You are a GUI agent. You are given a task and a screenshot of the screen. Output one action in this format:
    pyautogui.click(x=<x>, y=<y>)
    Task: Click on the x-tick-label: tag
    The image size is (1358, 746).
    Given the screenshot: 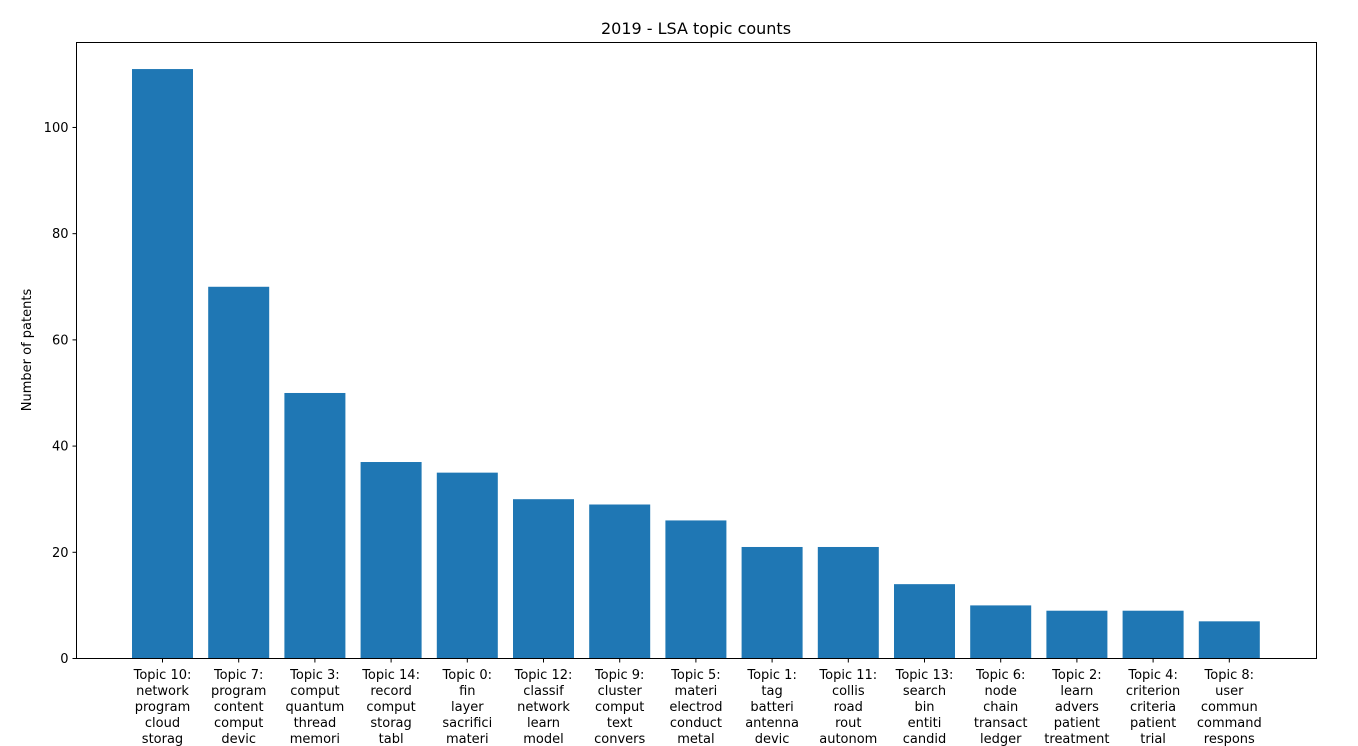 What is the action you would take?
    pyautogui.click(x=771, y=691)
    